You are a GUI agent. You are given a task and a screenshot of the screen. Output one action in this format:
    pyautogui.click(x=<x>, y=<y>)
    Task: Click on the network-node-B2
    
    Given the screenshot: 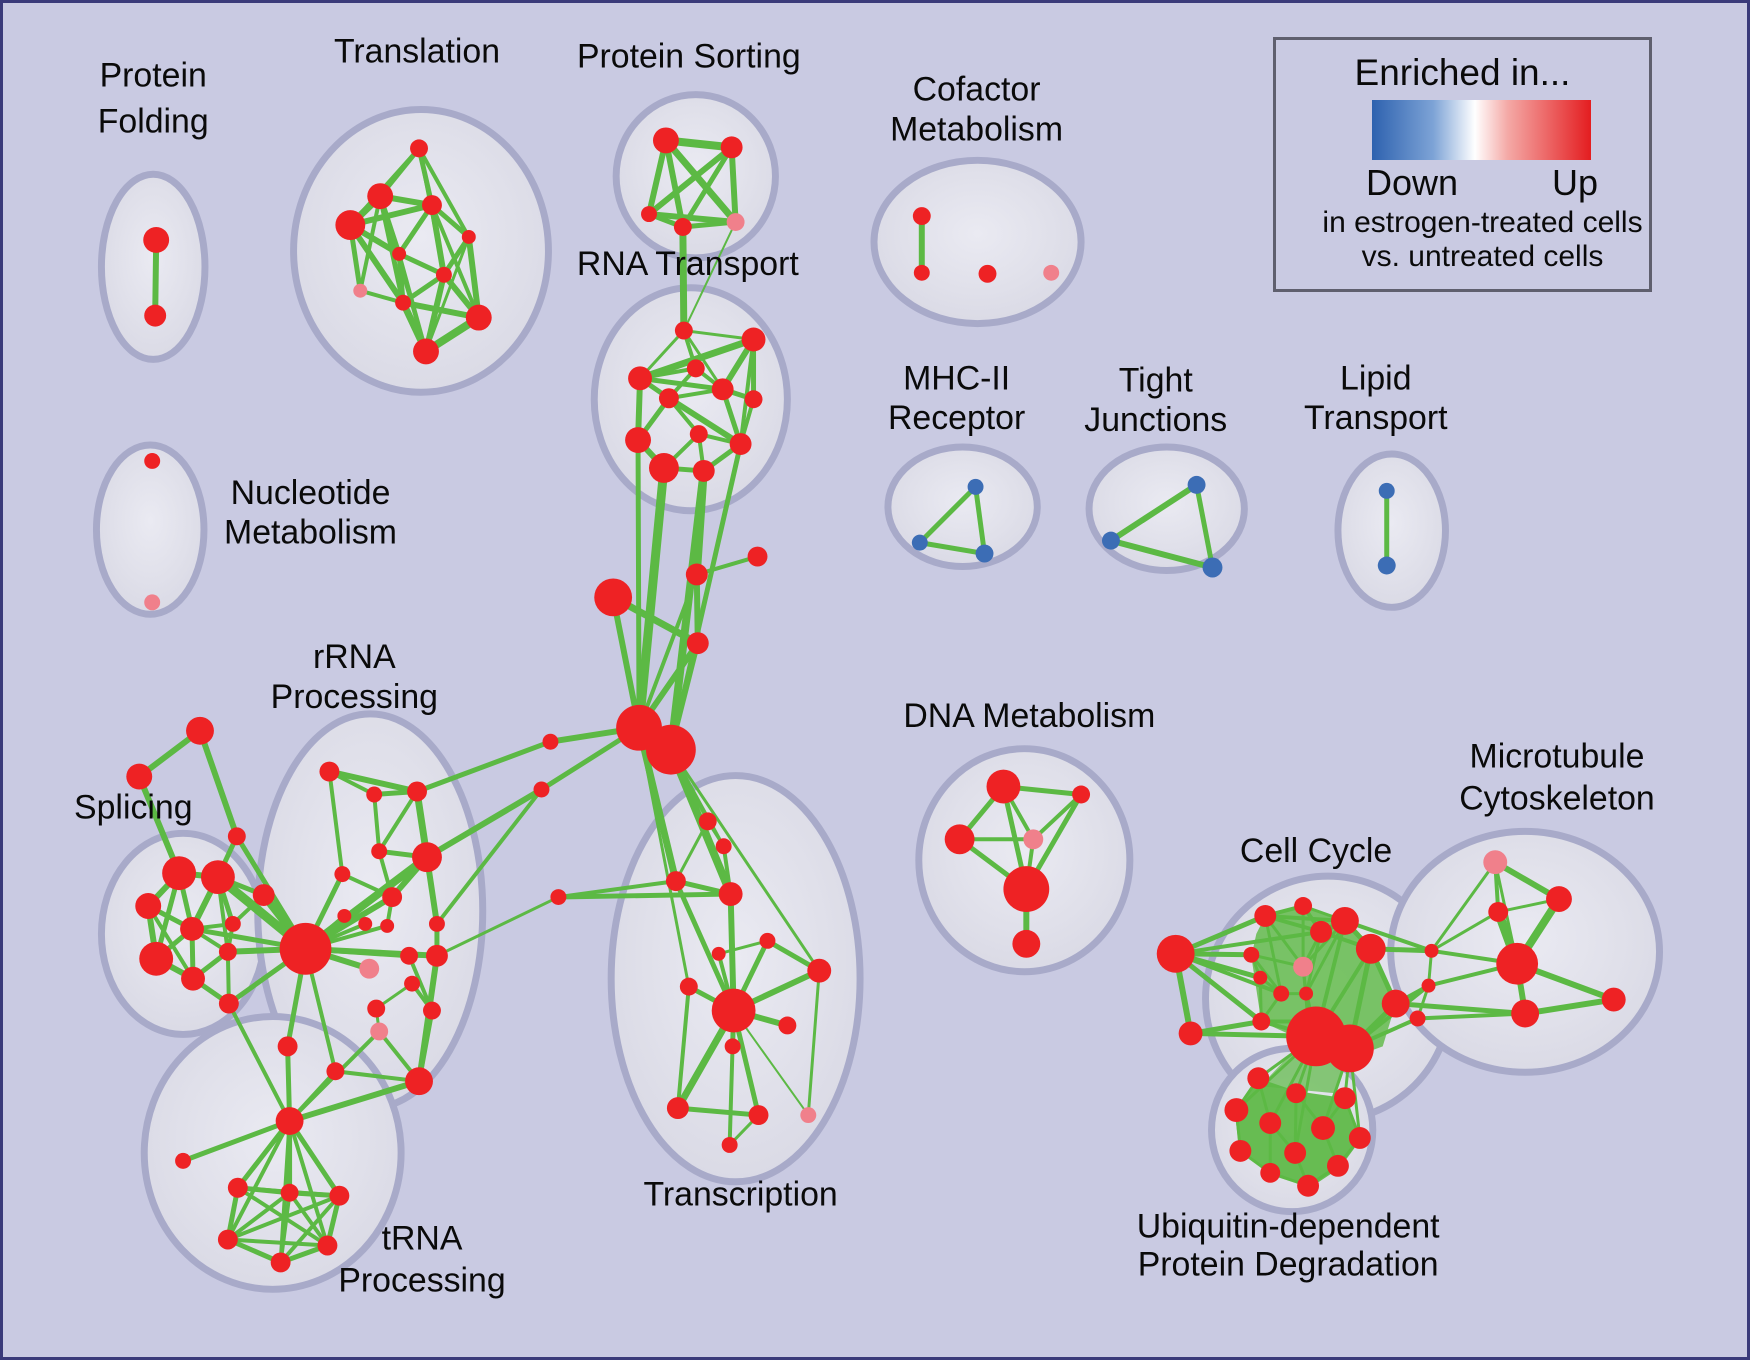 What is the action you would take?
    pyautogui.click(x=379, y=1031)
    